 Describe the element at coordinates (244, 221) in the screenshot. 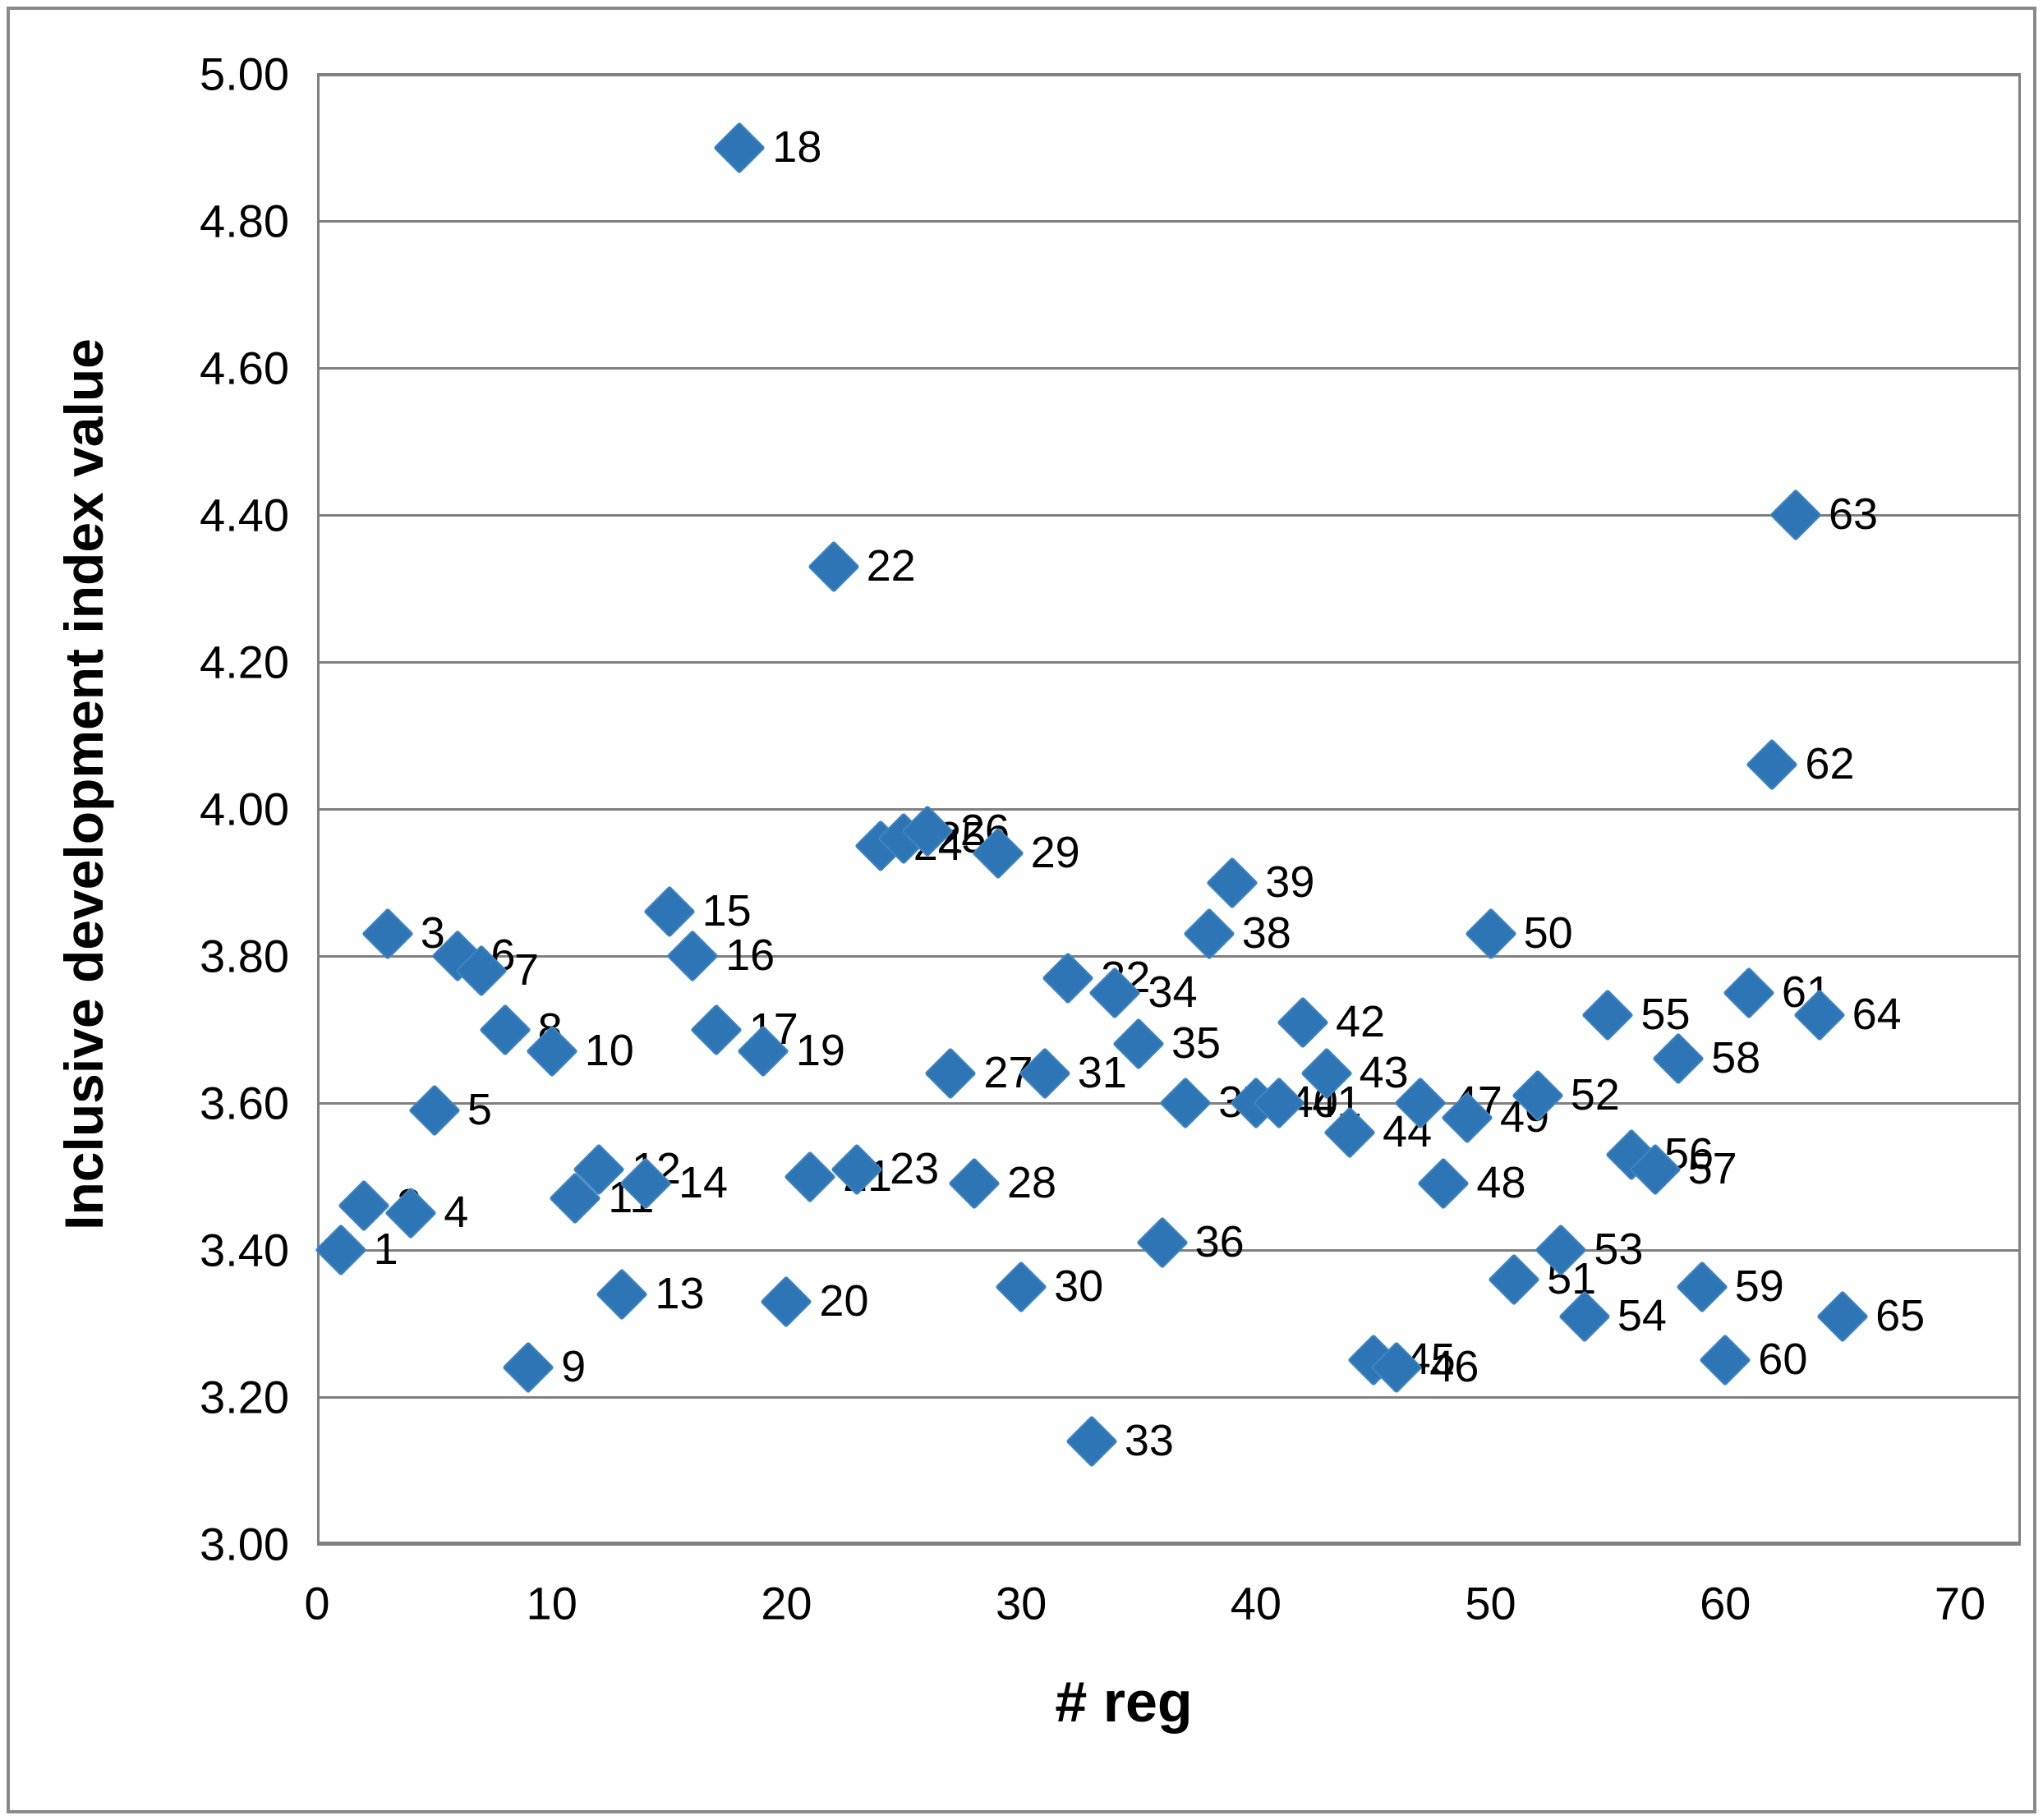

I see `y-axis-tick-label: 4.80` at that location.